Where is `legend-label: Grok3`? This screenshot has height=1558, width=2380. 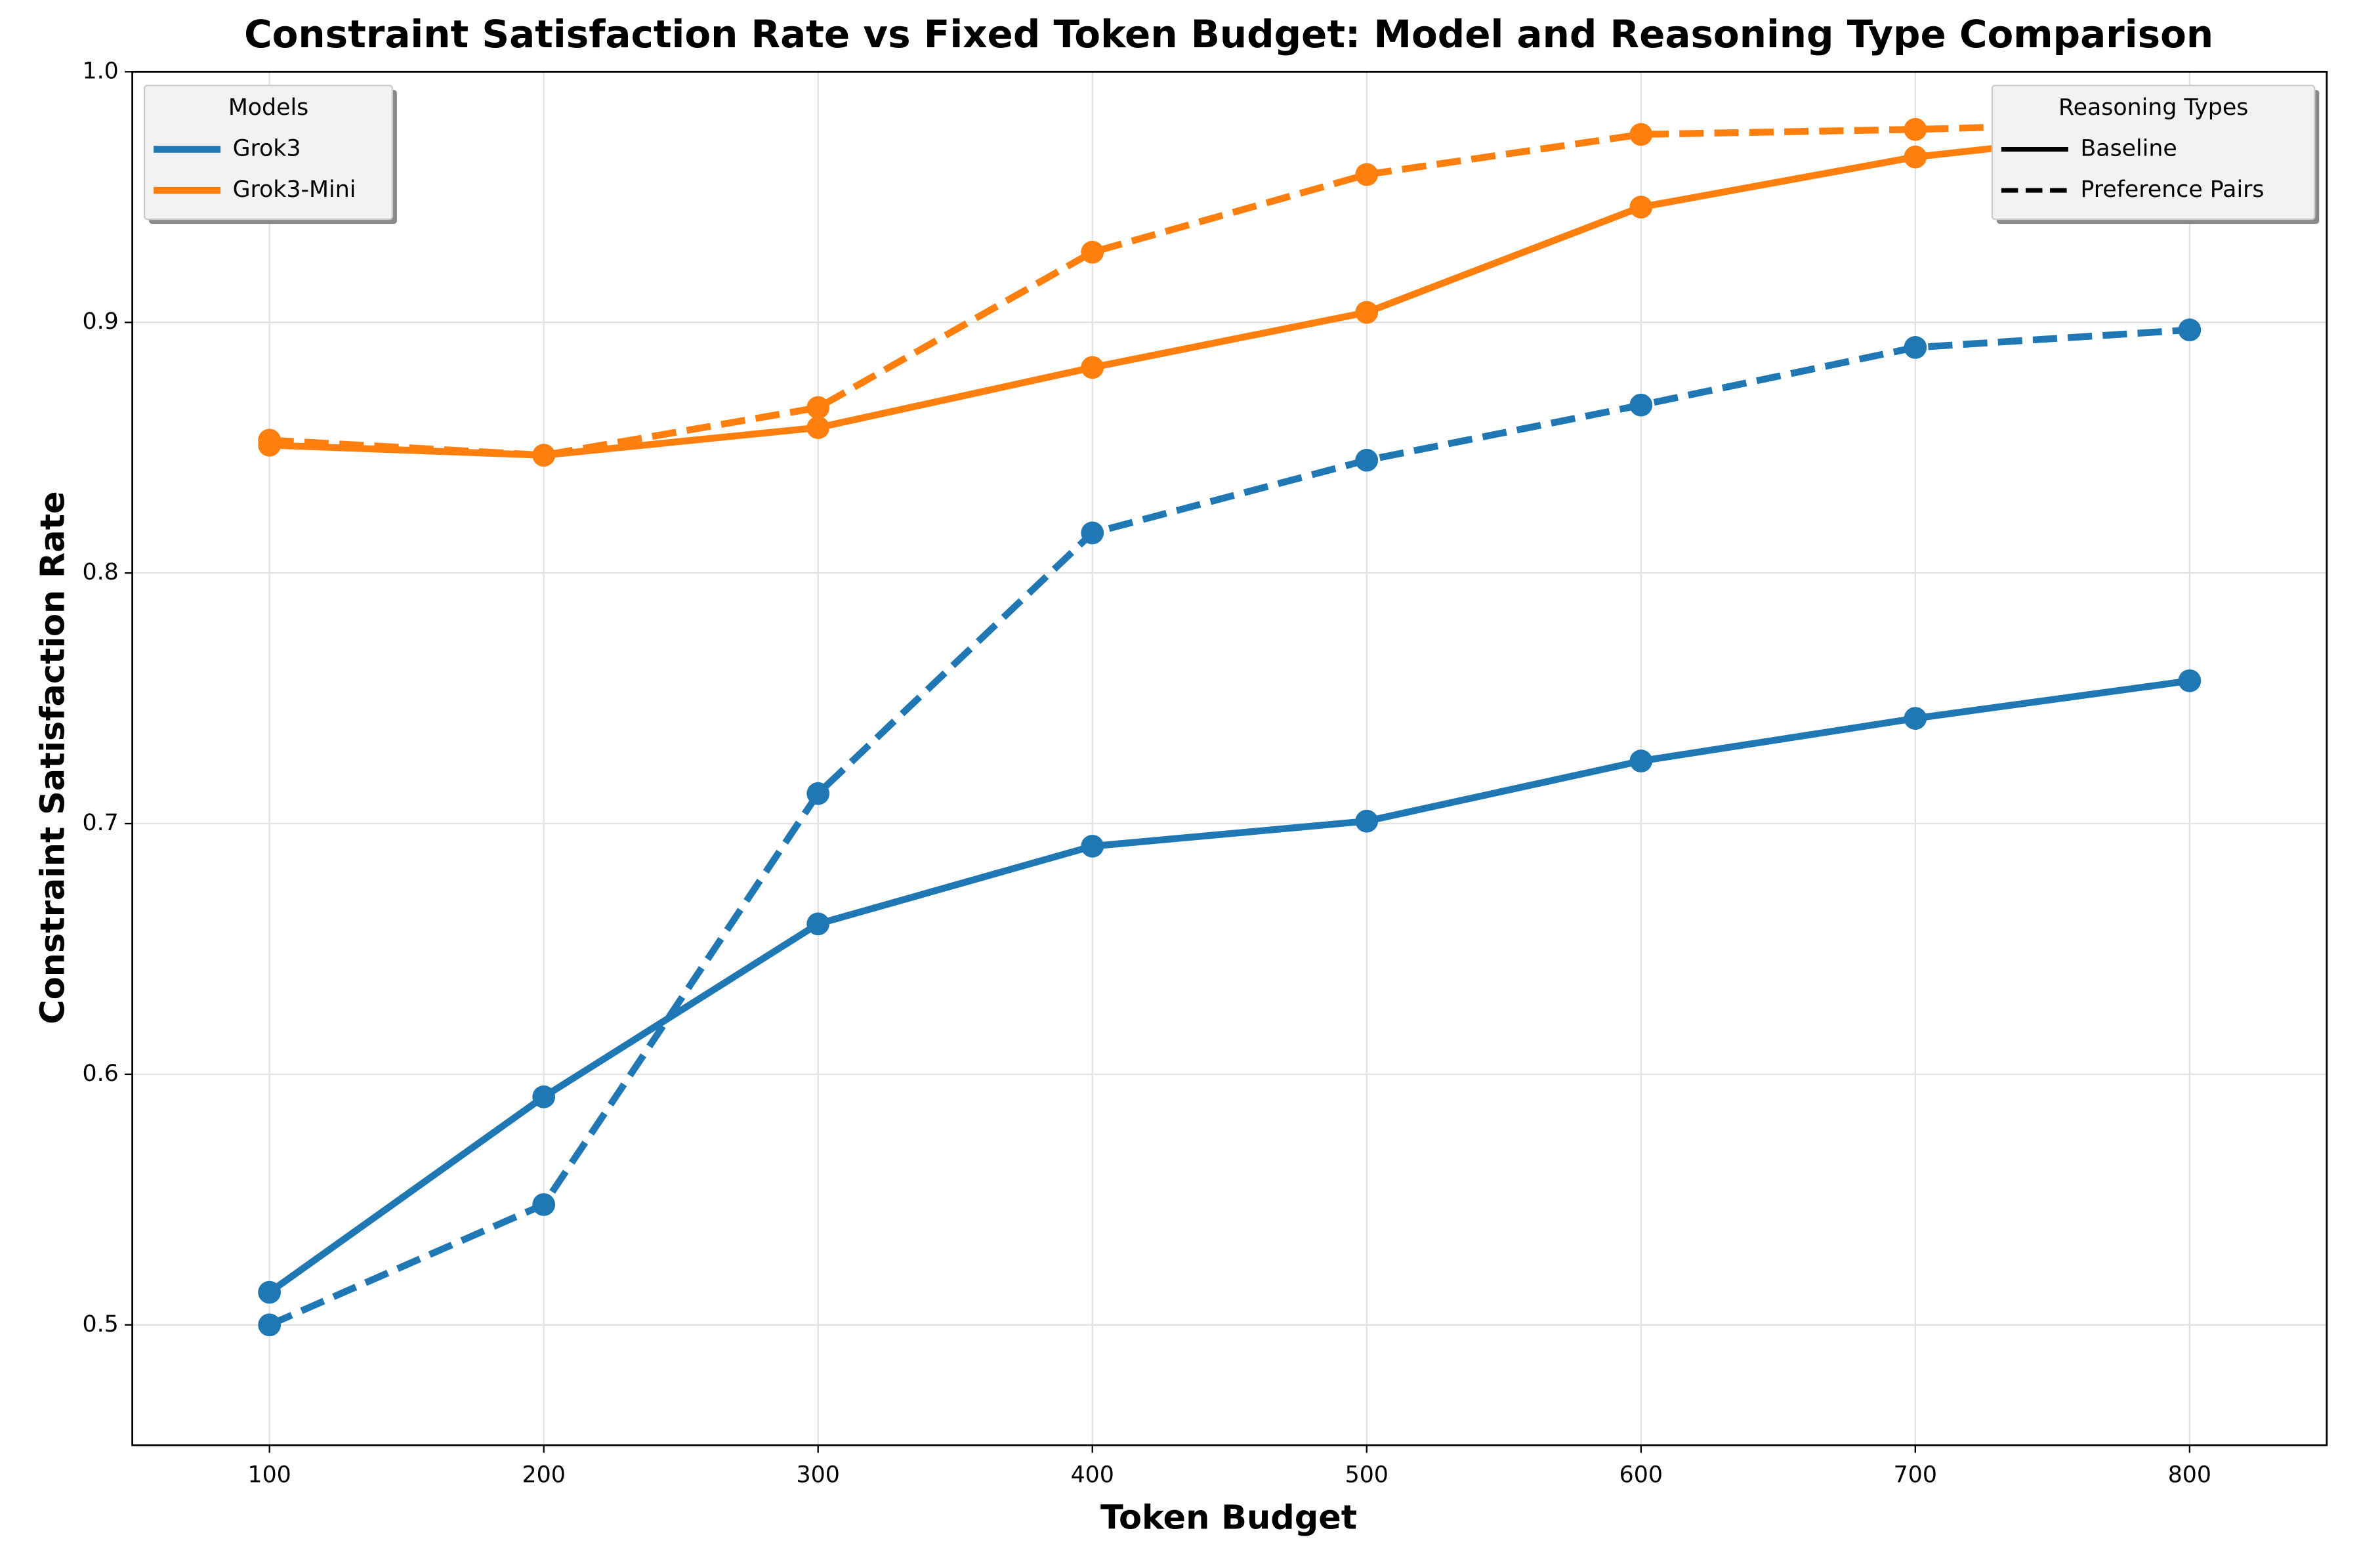 legend-label: Grok3 is located at coordinates (267, 149).